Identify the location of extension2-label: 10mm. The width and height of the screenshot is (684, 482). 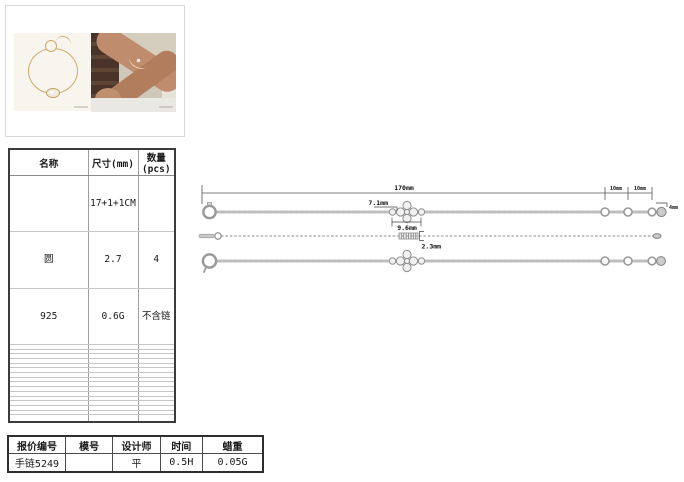
(640, 189).